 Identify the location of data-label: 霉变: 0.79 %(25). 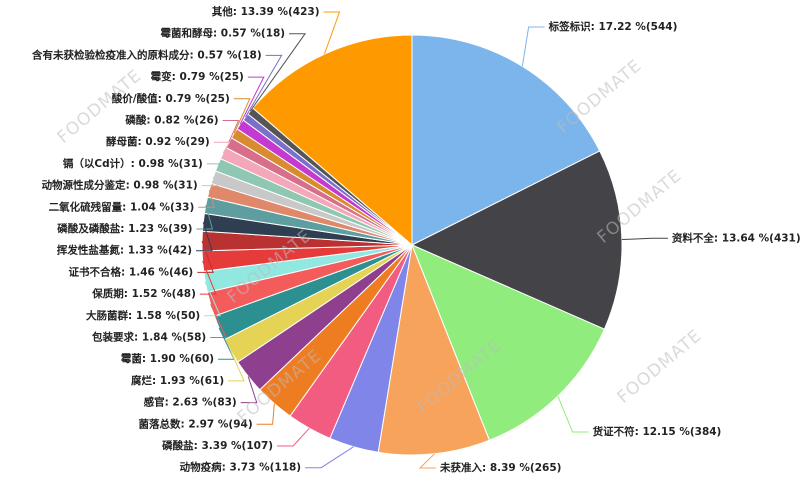
(197, 76).